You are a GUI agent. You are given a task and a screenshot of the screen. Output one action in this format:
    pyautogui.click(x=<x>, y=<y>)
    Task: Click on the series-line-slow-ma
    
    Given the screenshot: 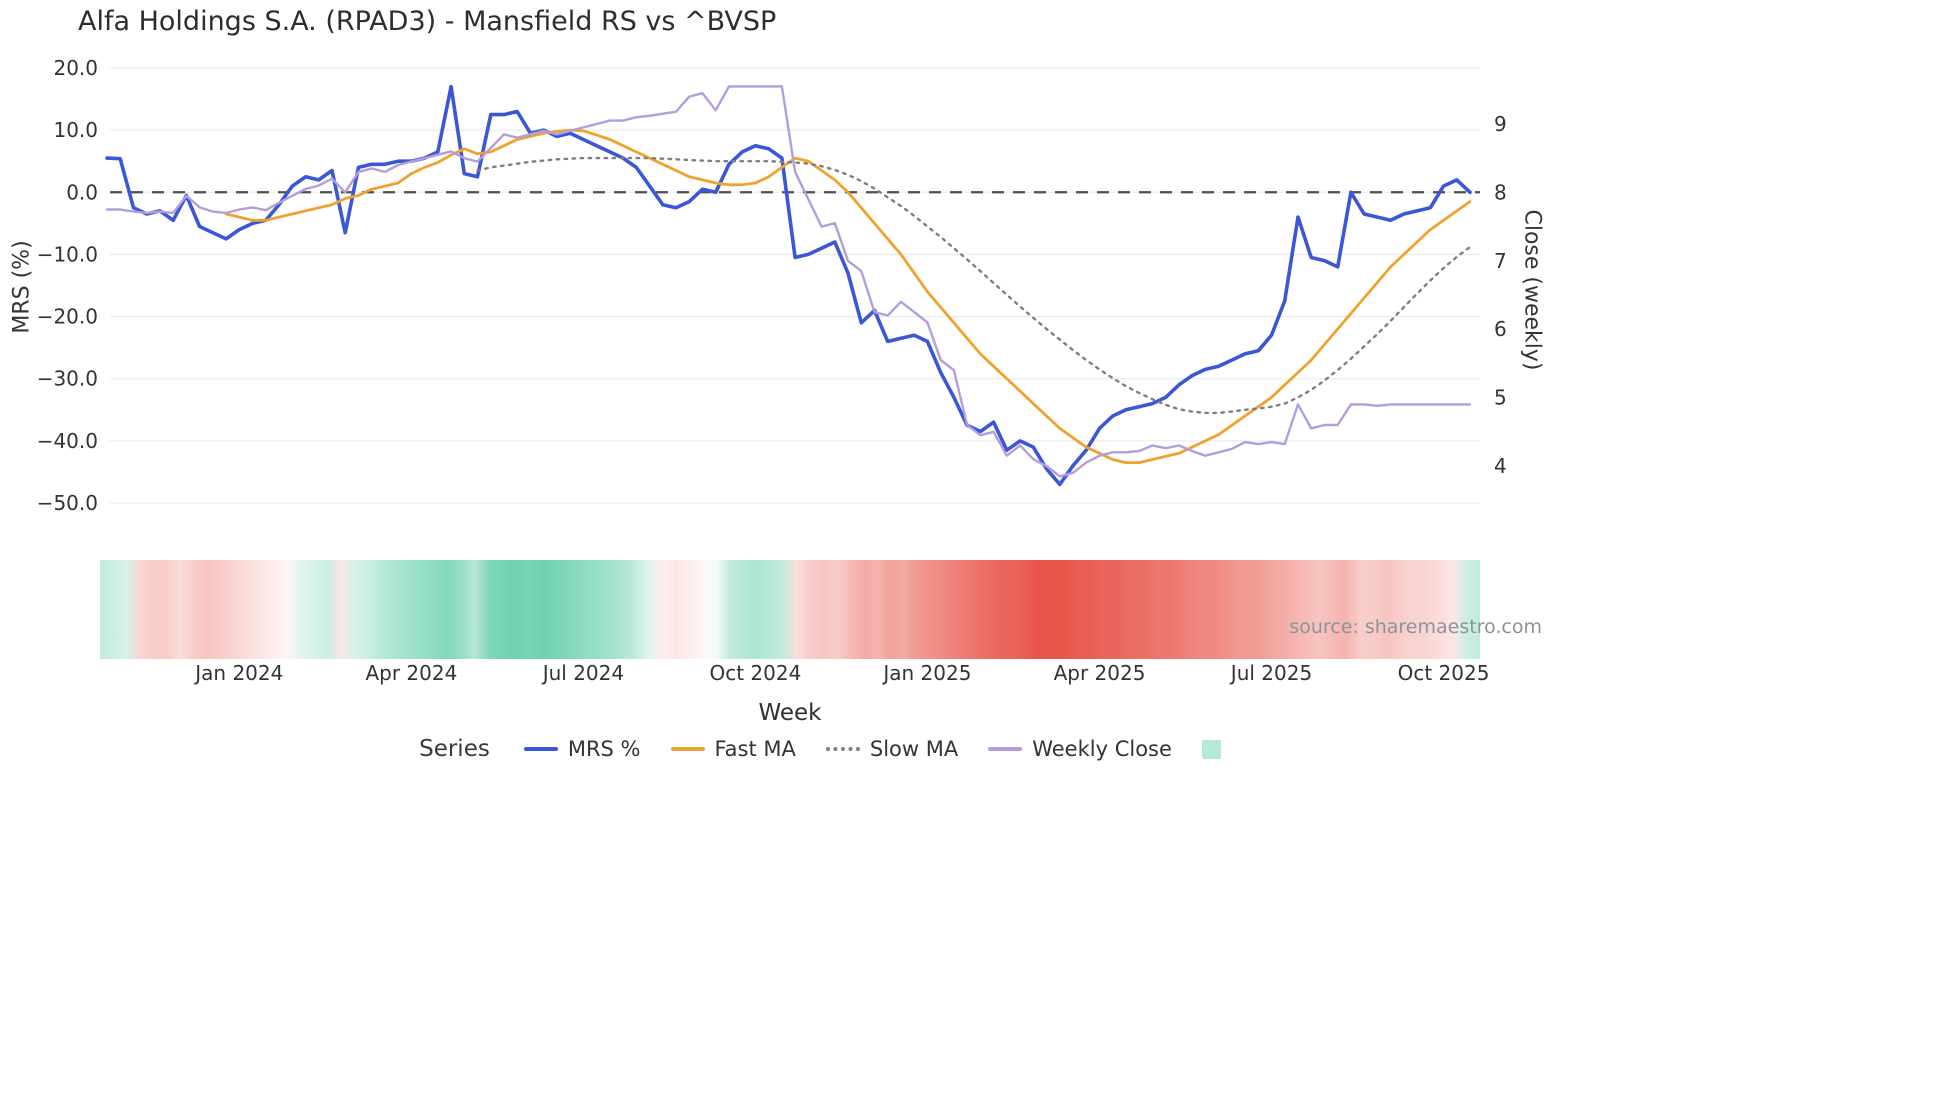 What is the action you would take?
    pyautogui.click(x=974, y=285)
    